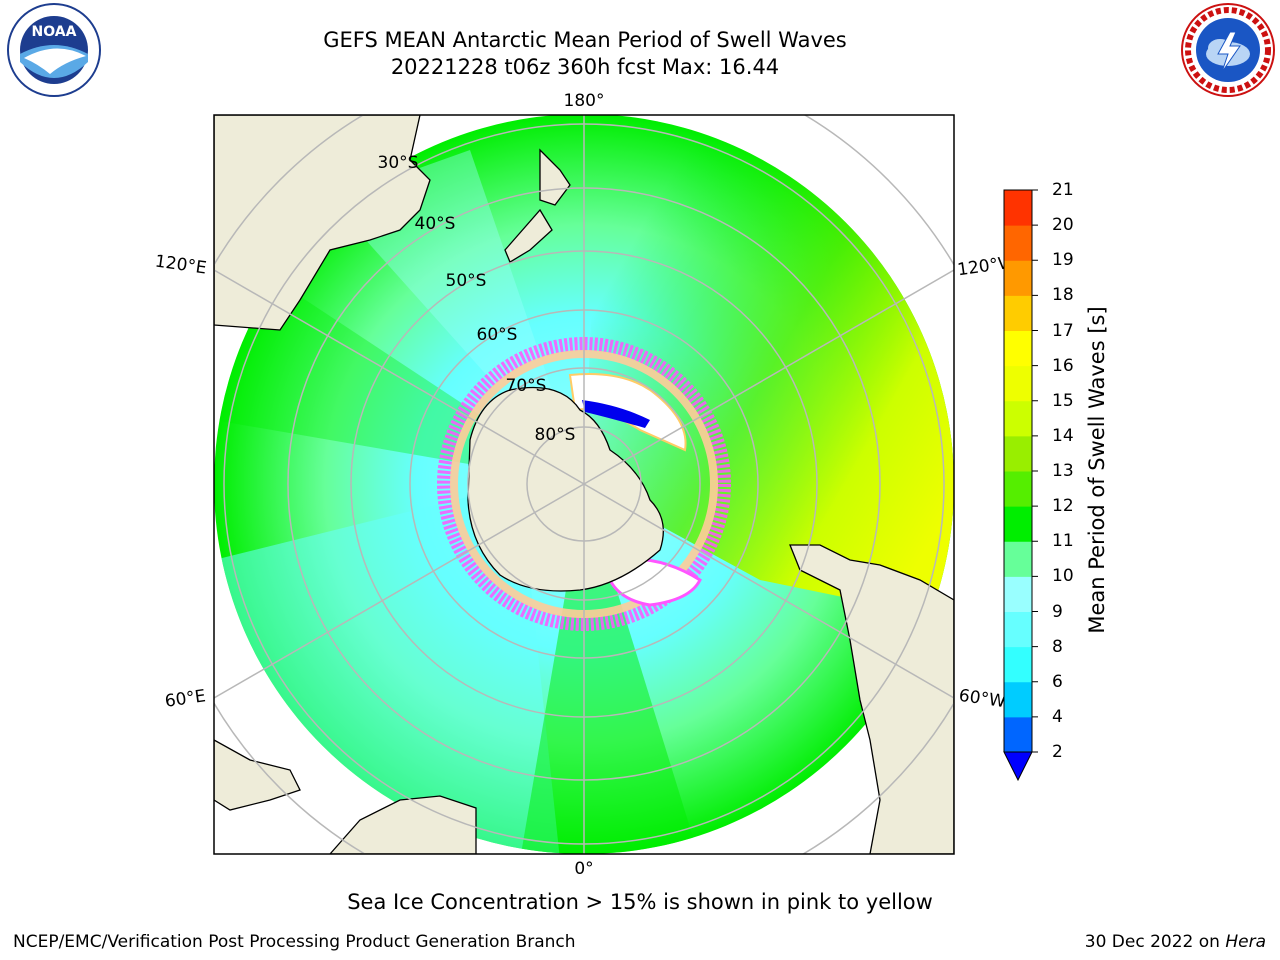 The width and height of the screenshot is (1280, 960). I want to click on lat-label-80s: 80°S, so click(555, 435).